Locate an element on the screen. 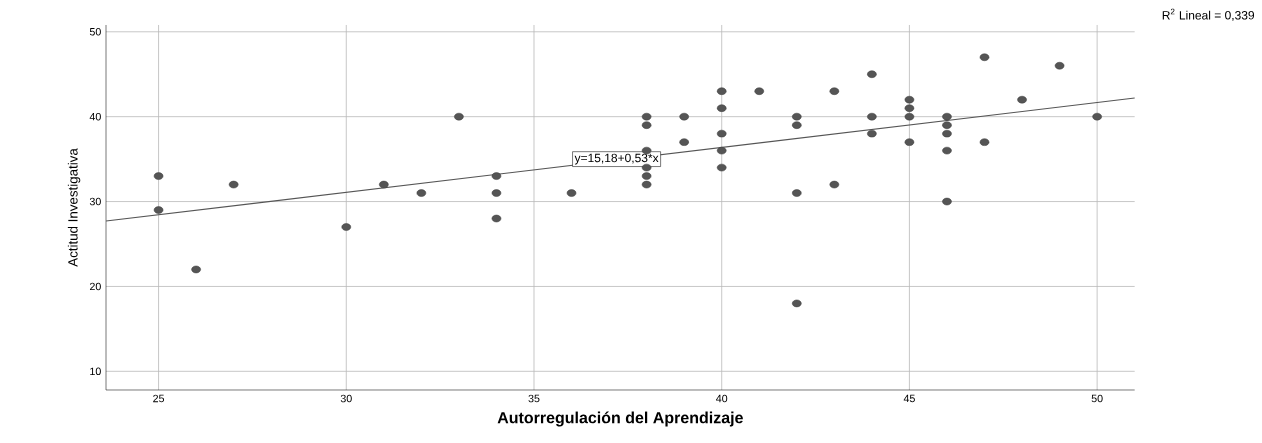 Image resolution: width=1262 pixels, height=443 pixels. text: R$^{2}$ Lineal = 0,339 is located at coordinates (1208, 14).